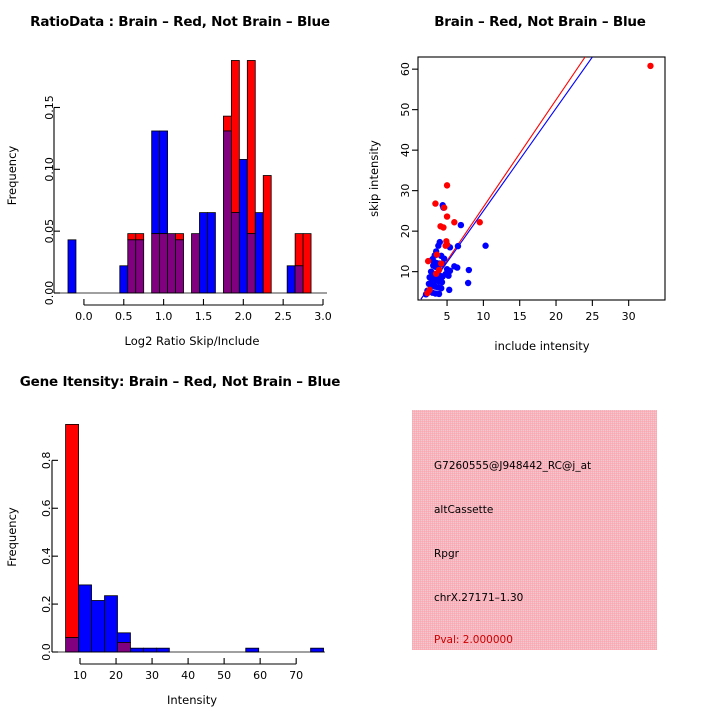 The height and width of the screenshot is (720, 720). Describe the element at coordinates (46, 556) in the screenshot. I see `gene-y-tick-label: 0.4` at that location.